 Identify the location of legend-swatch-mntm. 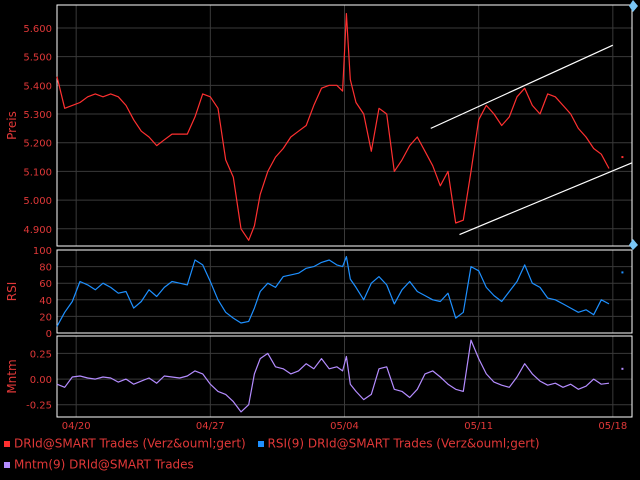
(7, 464).